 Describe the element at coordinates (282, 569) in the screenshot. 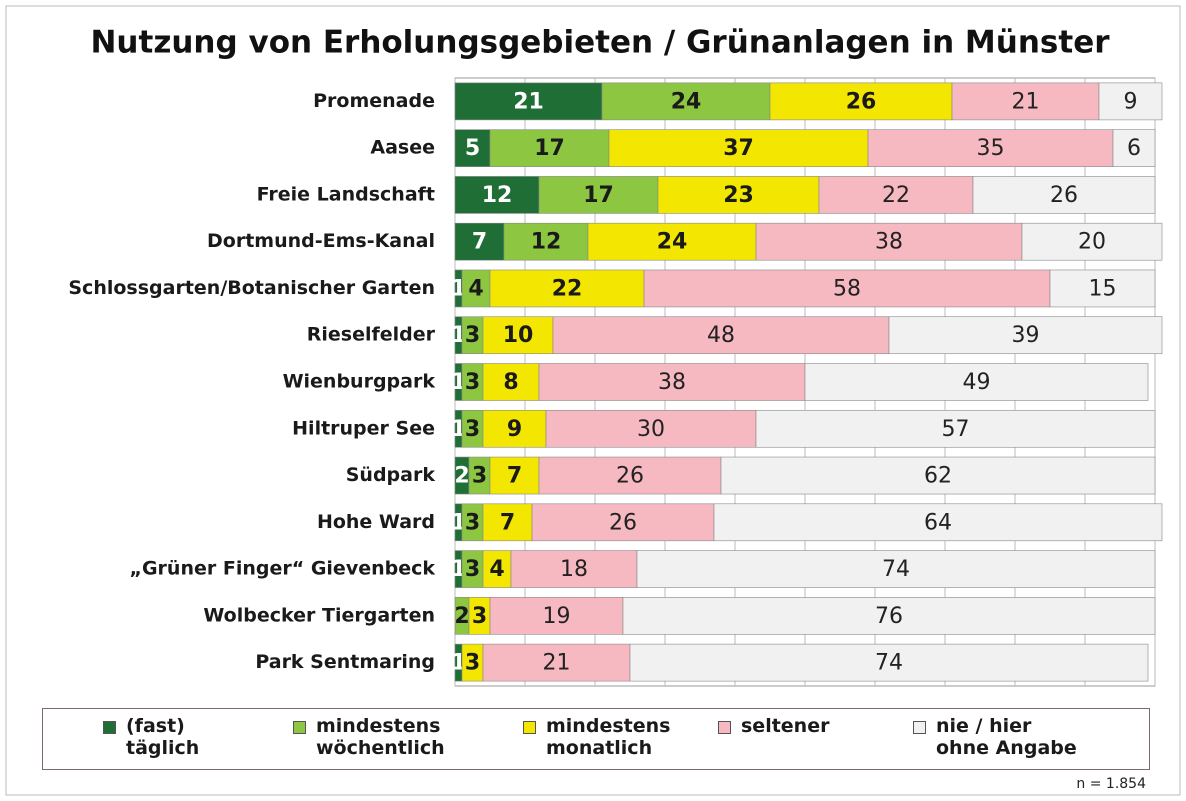

I see `category-label: „Grüner Finger“ Gievenbeck` at that location.